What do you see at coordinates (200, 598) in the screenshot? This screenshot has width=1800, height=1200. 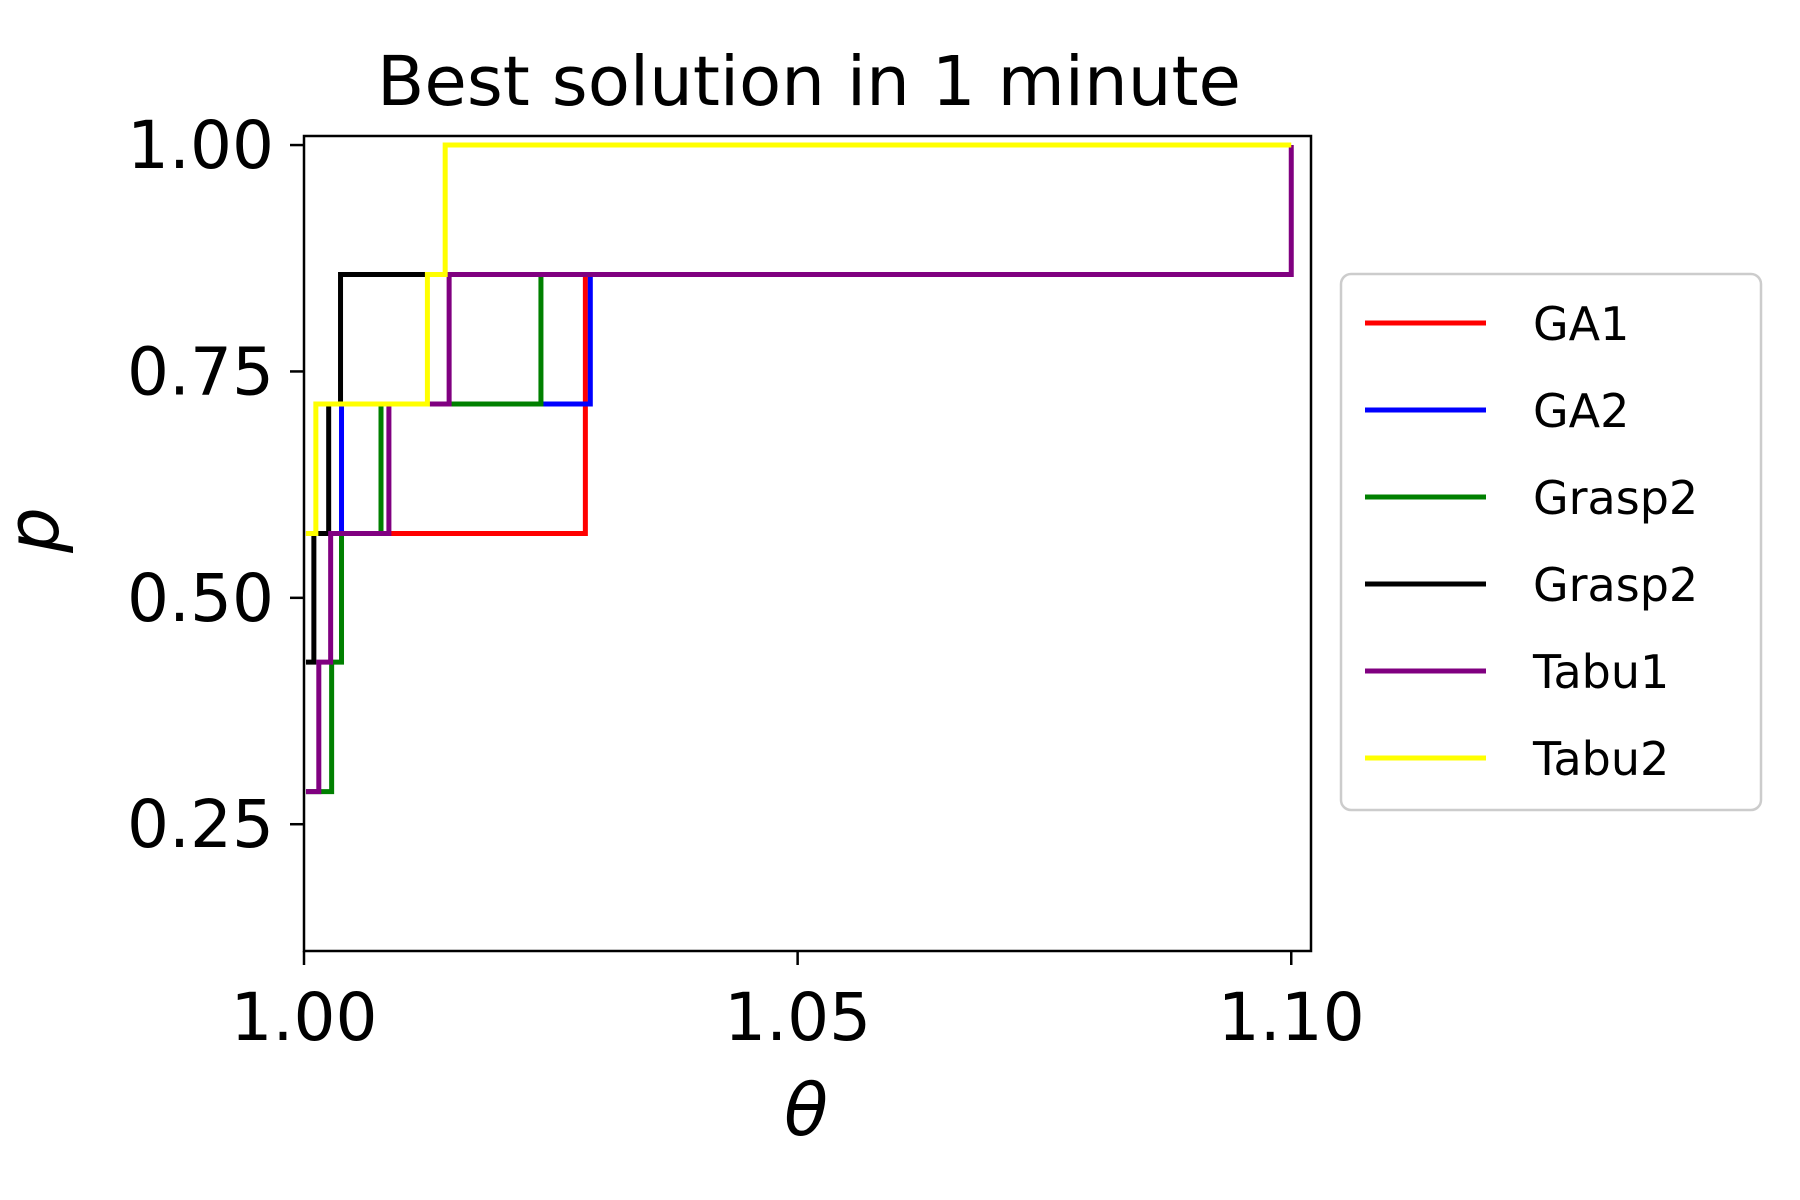 I see `y-tick-label: 0.50` at bounding box center [200, 598].